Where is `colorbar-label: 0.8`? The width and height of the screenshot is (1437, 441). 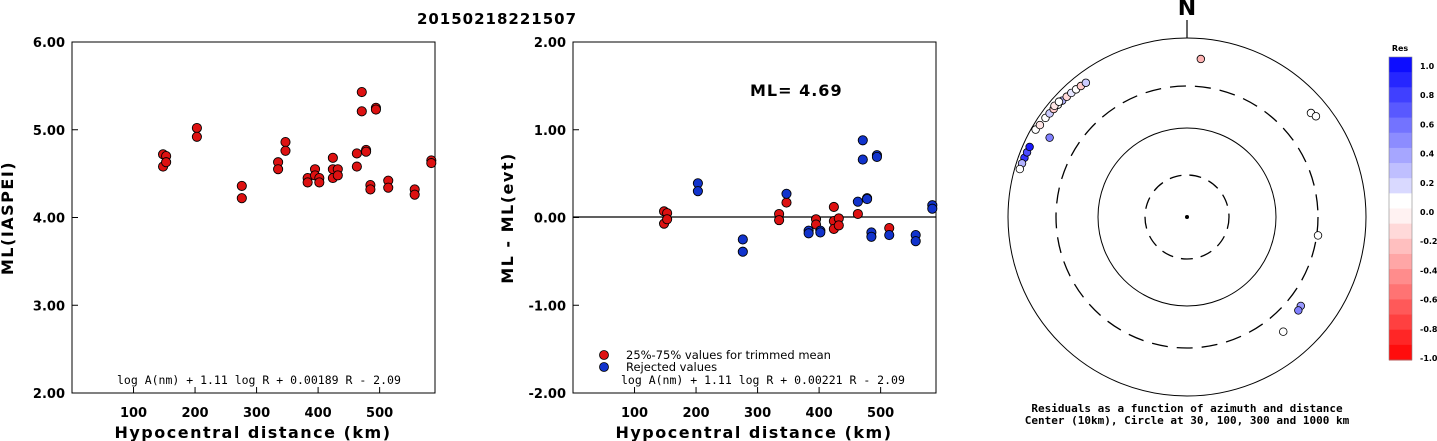 colorbar-label: 0.8 is located at coordinates (1427, 95).